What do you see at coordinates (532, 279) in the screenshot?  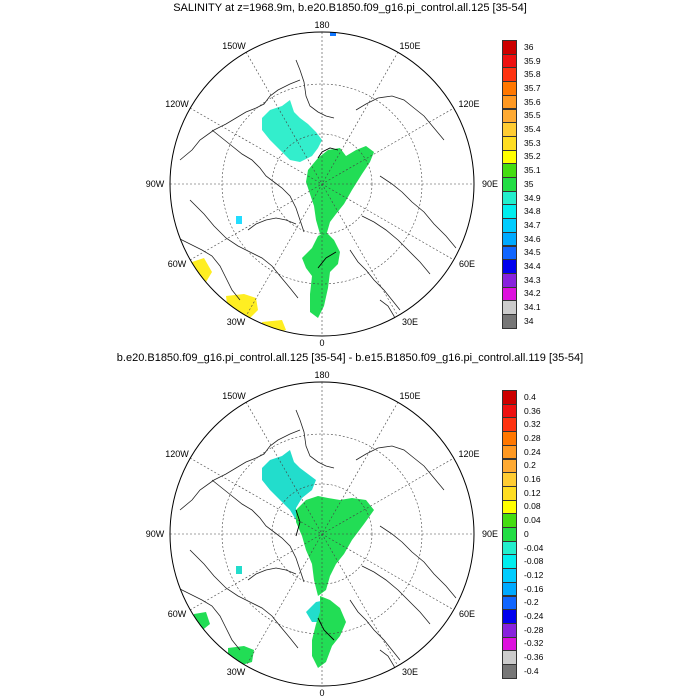 I see `colorbar-label: 34.3` at bounding box center [532, 279].